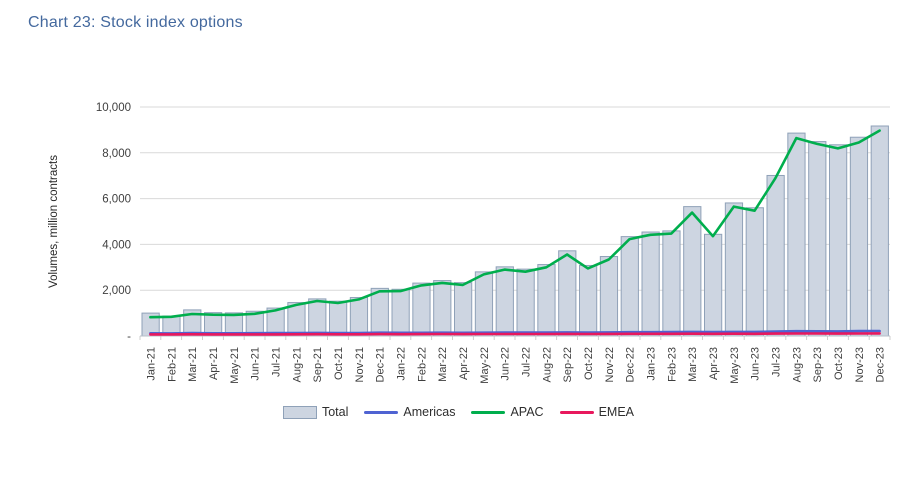 Image resolution: width=917 pixels, height=483 pixels. Describe the element at coordinates (672, 364) in the screenshot. I see `x-tick-label: Feb-23` at that location.